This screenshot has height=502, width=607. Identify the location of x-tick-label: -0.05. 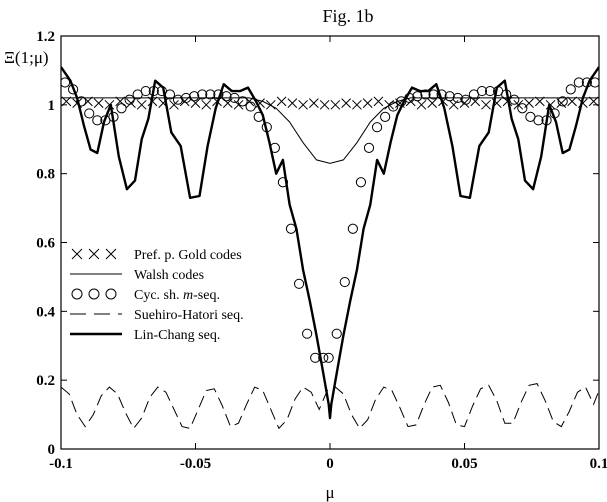
(195, 464).